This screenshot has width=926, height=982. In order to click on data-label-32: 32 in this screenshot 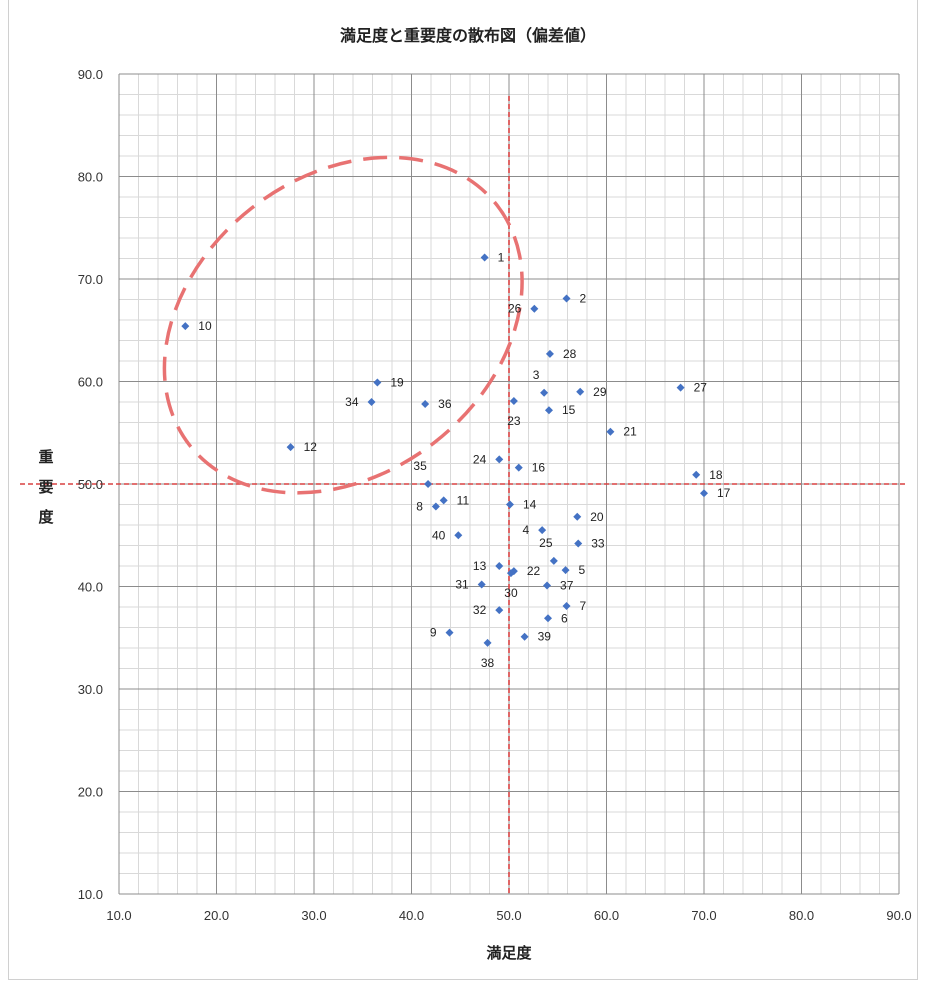, I will do `click(480, 610)`.